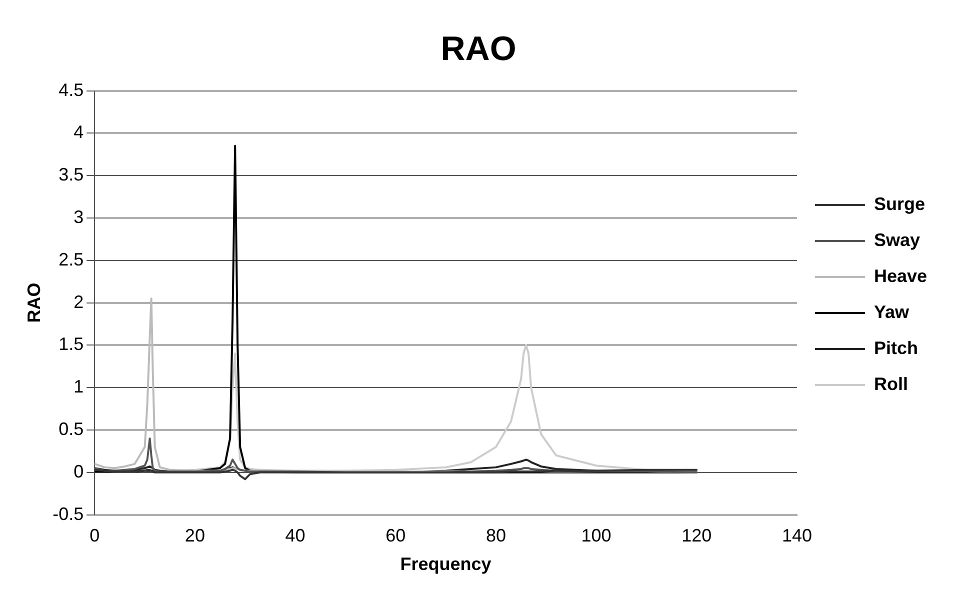 The image size is (977, 600). I want to click on x-tick-label: 0, so click(95, 536).